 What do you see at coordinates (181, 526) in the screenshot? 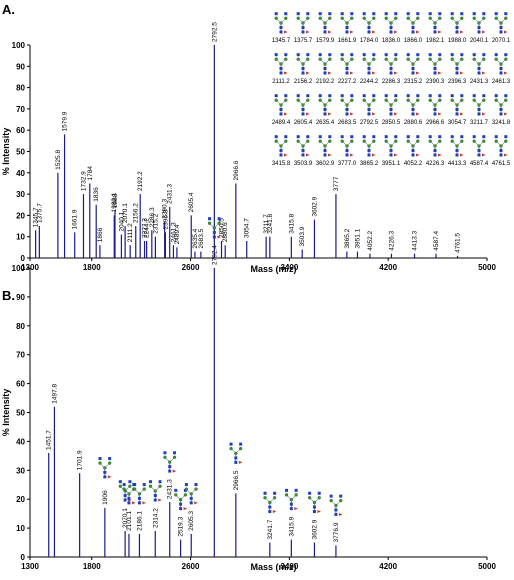
I see `peak-label: 2519.3` at bounding box center [181, 526].